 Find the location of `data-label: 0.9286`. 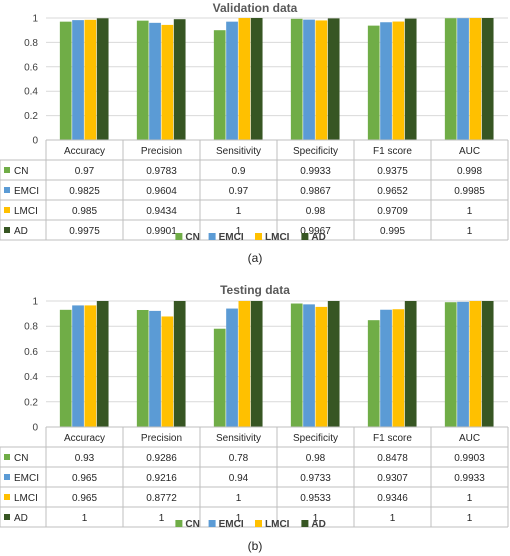

data-label: 0.9286 is located at coordinates (161, 458).